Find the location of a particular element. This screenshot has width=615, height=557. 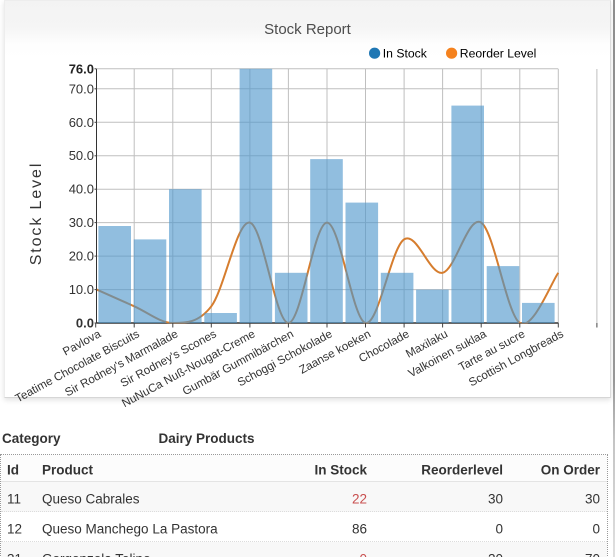

svg-text: Reorder Level is located at coordinates (498, 53).